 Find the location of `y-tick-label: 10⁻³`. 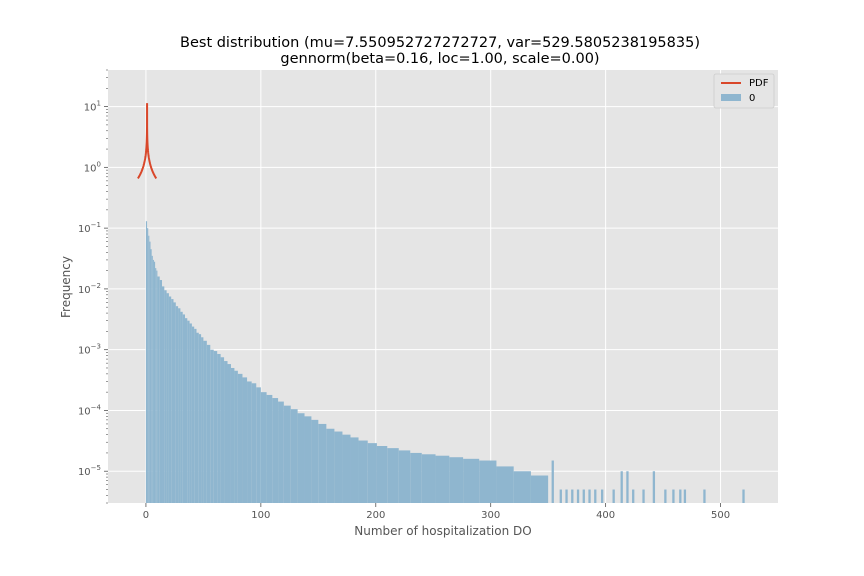

y-tick-label: 10⁻³ is located at coordinates (89, 350).